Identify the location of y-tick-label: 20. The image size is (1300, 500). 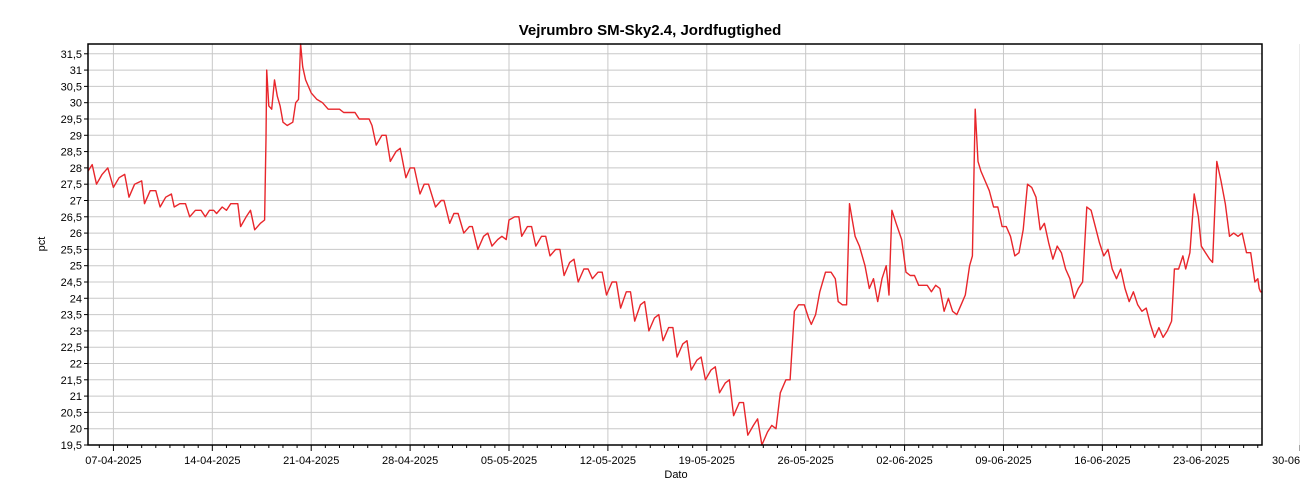
(76, 430).